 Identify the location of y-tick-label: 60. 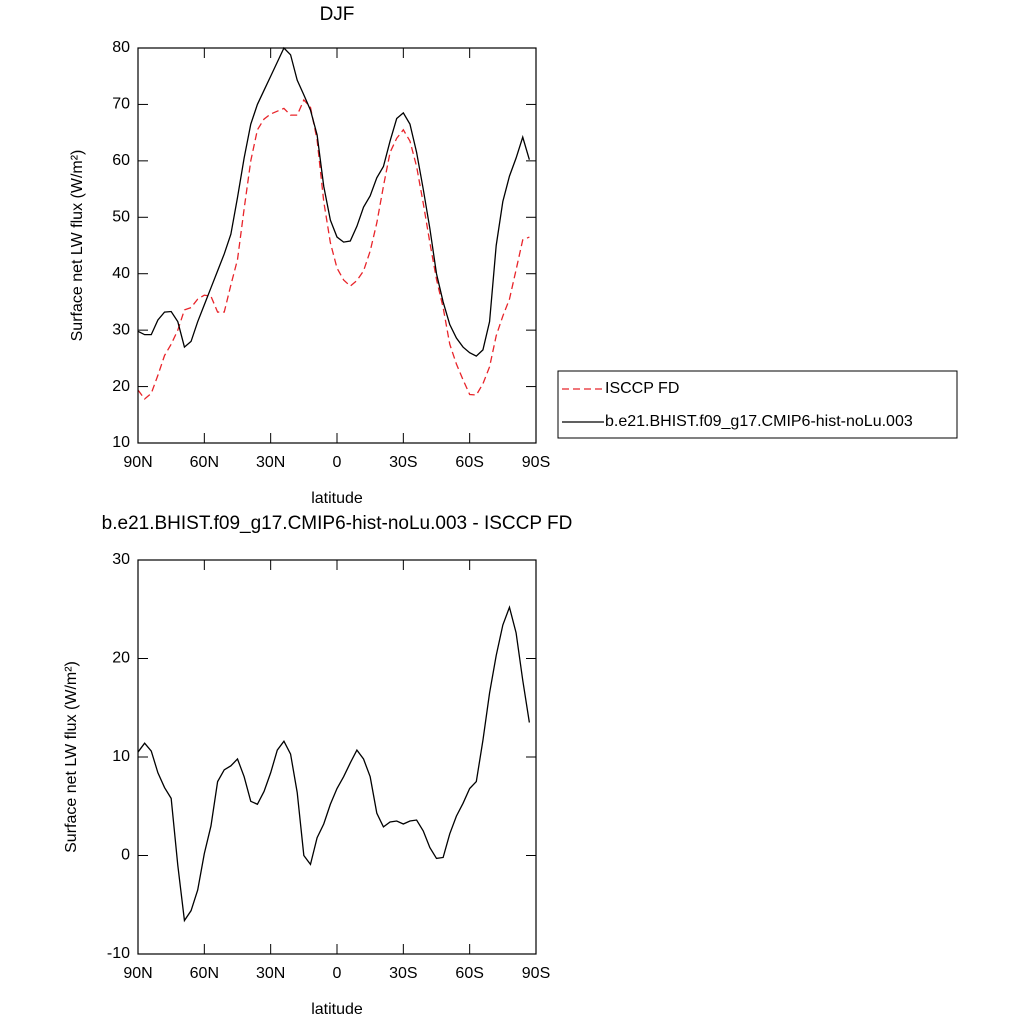
(121, 160).